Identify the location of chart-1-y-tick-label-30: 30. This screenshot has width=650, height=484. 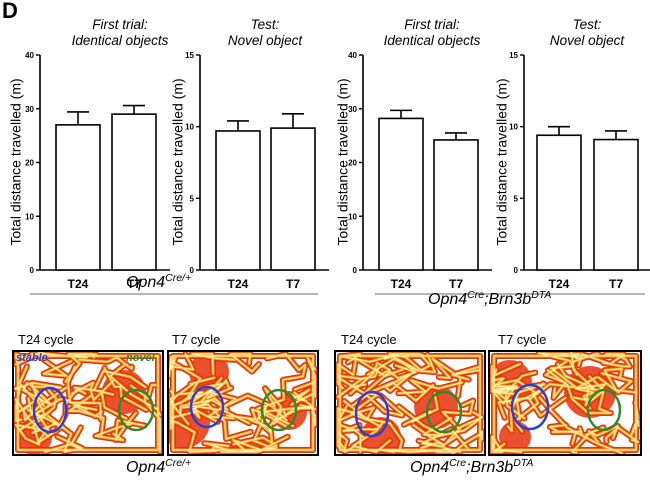
(29, 109).